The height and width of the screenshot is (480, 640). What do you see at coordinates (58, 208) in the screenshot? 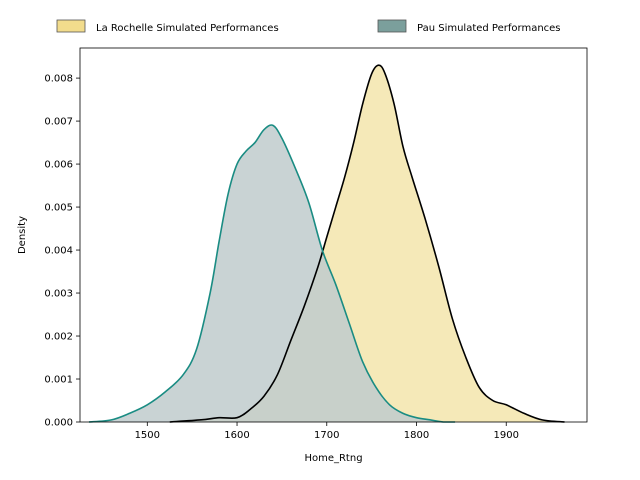
I see `y-tick-label: 0.005` at bounding box center [58, 208].